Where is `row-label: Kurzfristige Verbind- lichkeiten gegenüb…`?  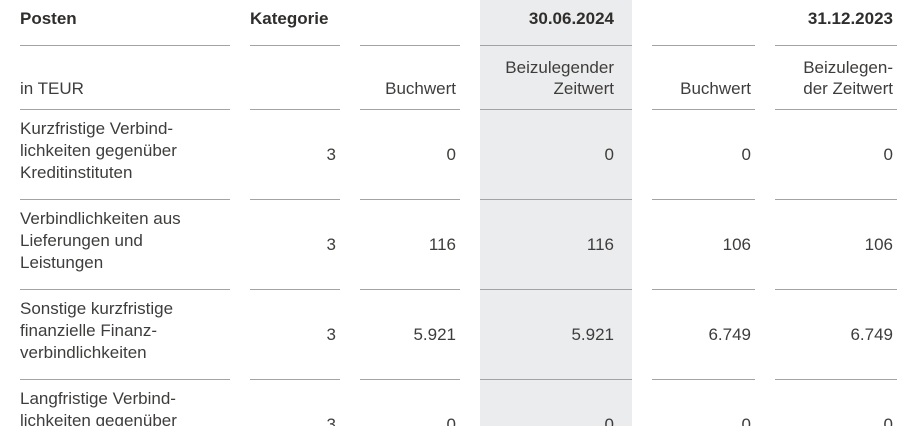
row-label: Kurzfristige Verbind- lichkeiten gegenüb… is located at coordinates (125, 155).